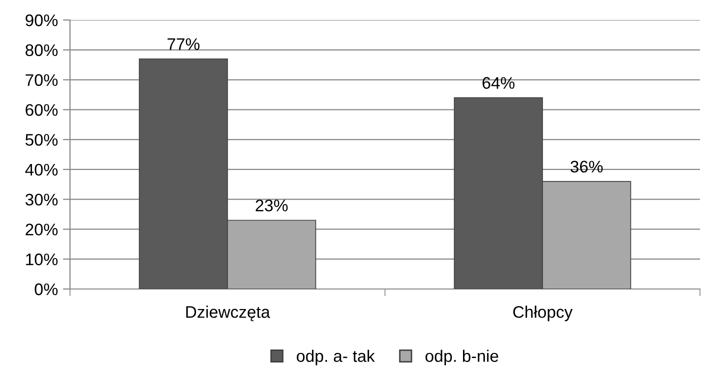  I want to click on y-tick-label: 70%, so click(42, 80).